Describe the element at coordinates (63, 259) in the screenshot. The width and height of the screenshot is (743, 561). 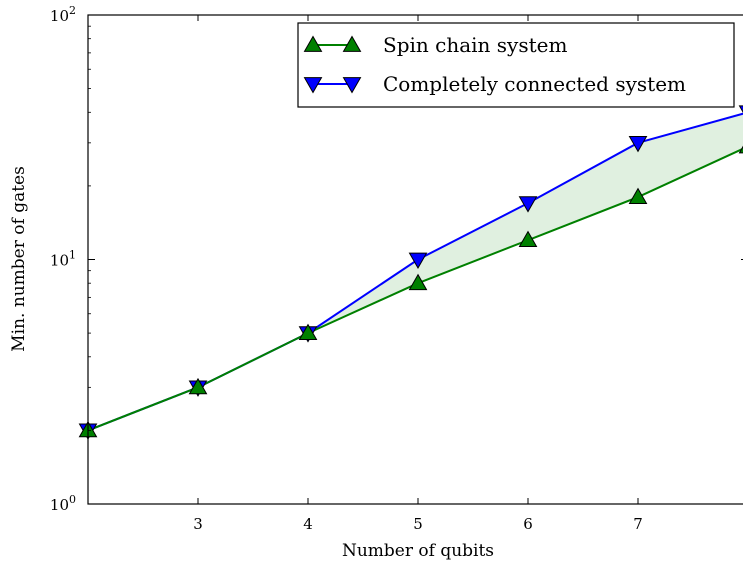
I see `y-tick-label: 10¹` at that location.